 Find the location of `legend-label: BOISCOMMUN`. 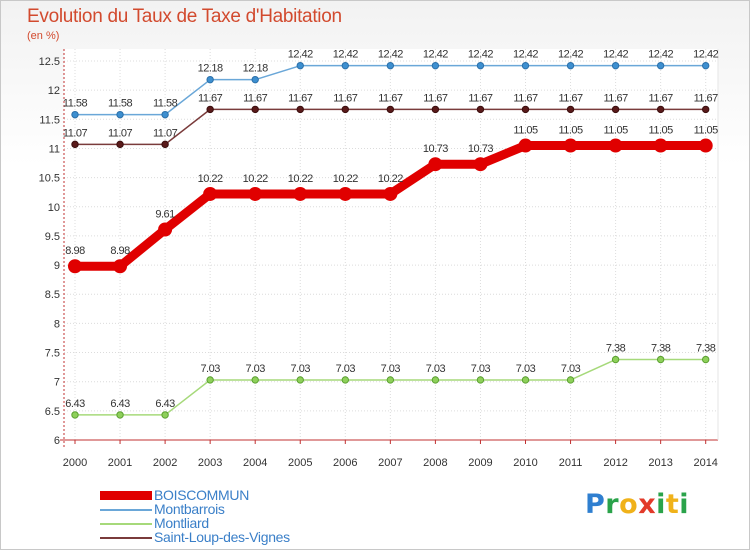

legend-label: BOISCOMMUN is located at coordinates (202, 495).